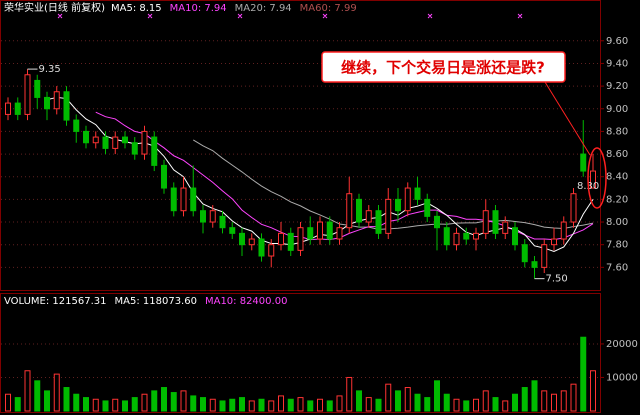  I want to click on y-tick-label: 7.60, so click(617, 267).